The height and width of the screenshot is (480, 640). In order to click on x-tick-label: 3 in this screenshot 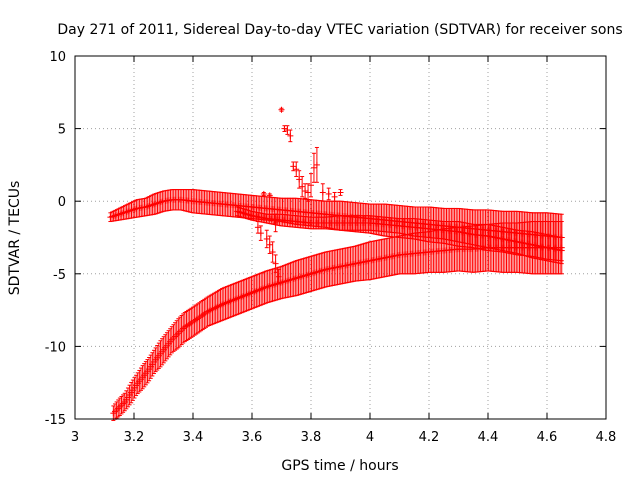, I will do `click(75, 437)`.